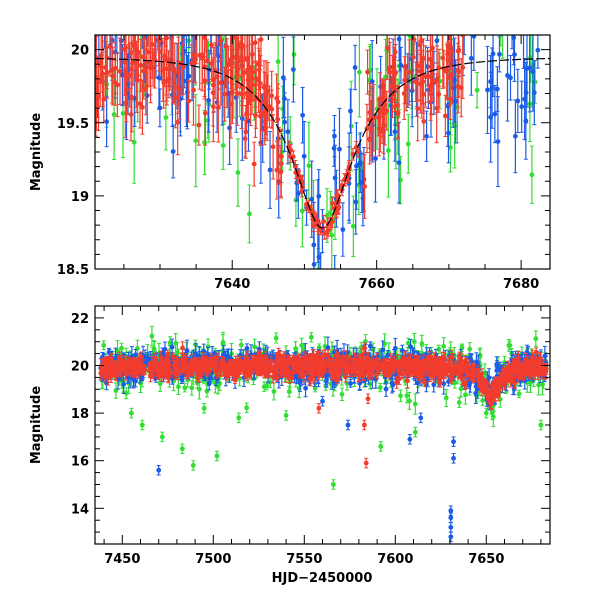  I want to click on bottom-red-outlier, so click(319, 408).